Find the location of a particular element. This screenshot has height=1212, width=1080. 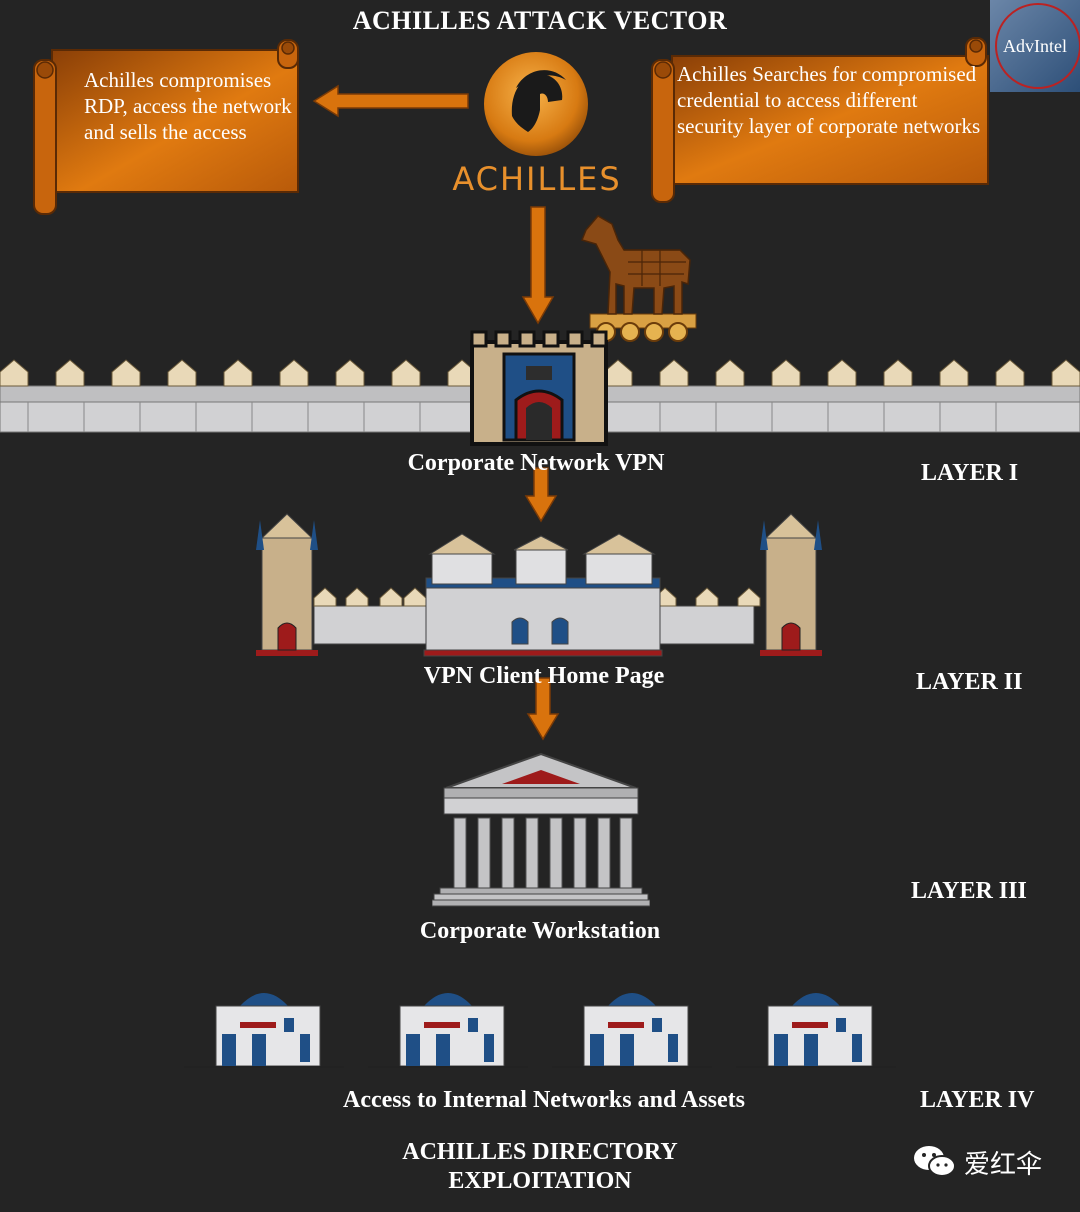

layer2-label: VPN Client Home Page is located at coordinates (544, 676).